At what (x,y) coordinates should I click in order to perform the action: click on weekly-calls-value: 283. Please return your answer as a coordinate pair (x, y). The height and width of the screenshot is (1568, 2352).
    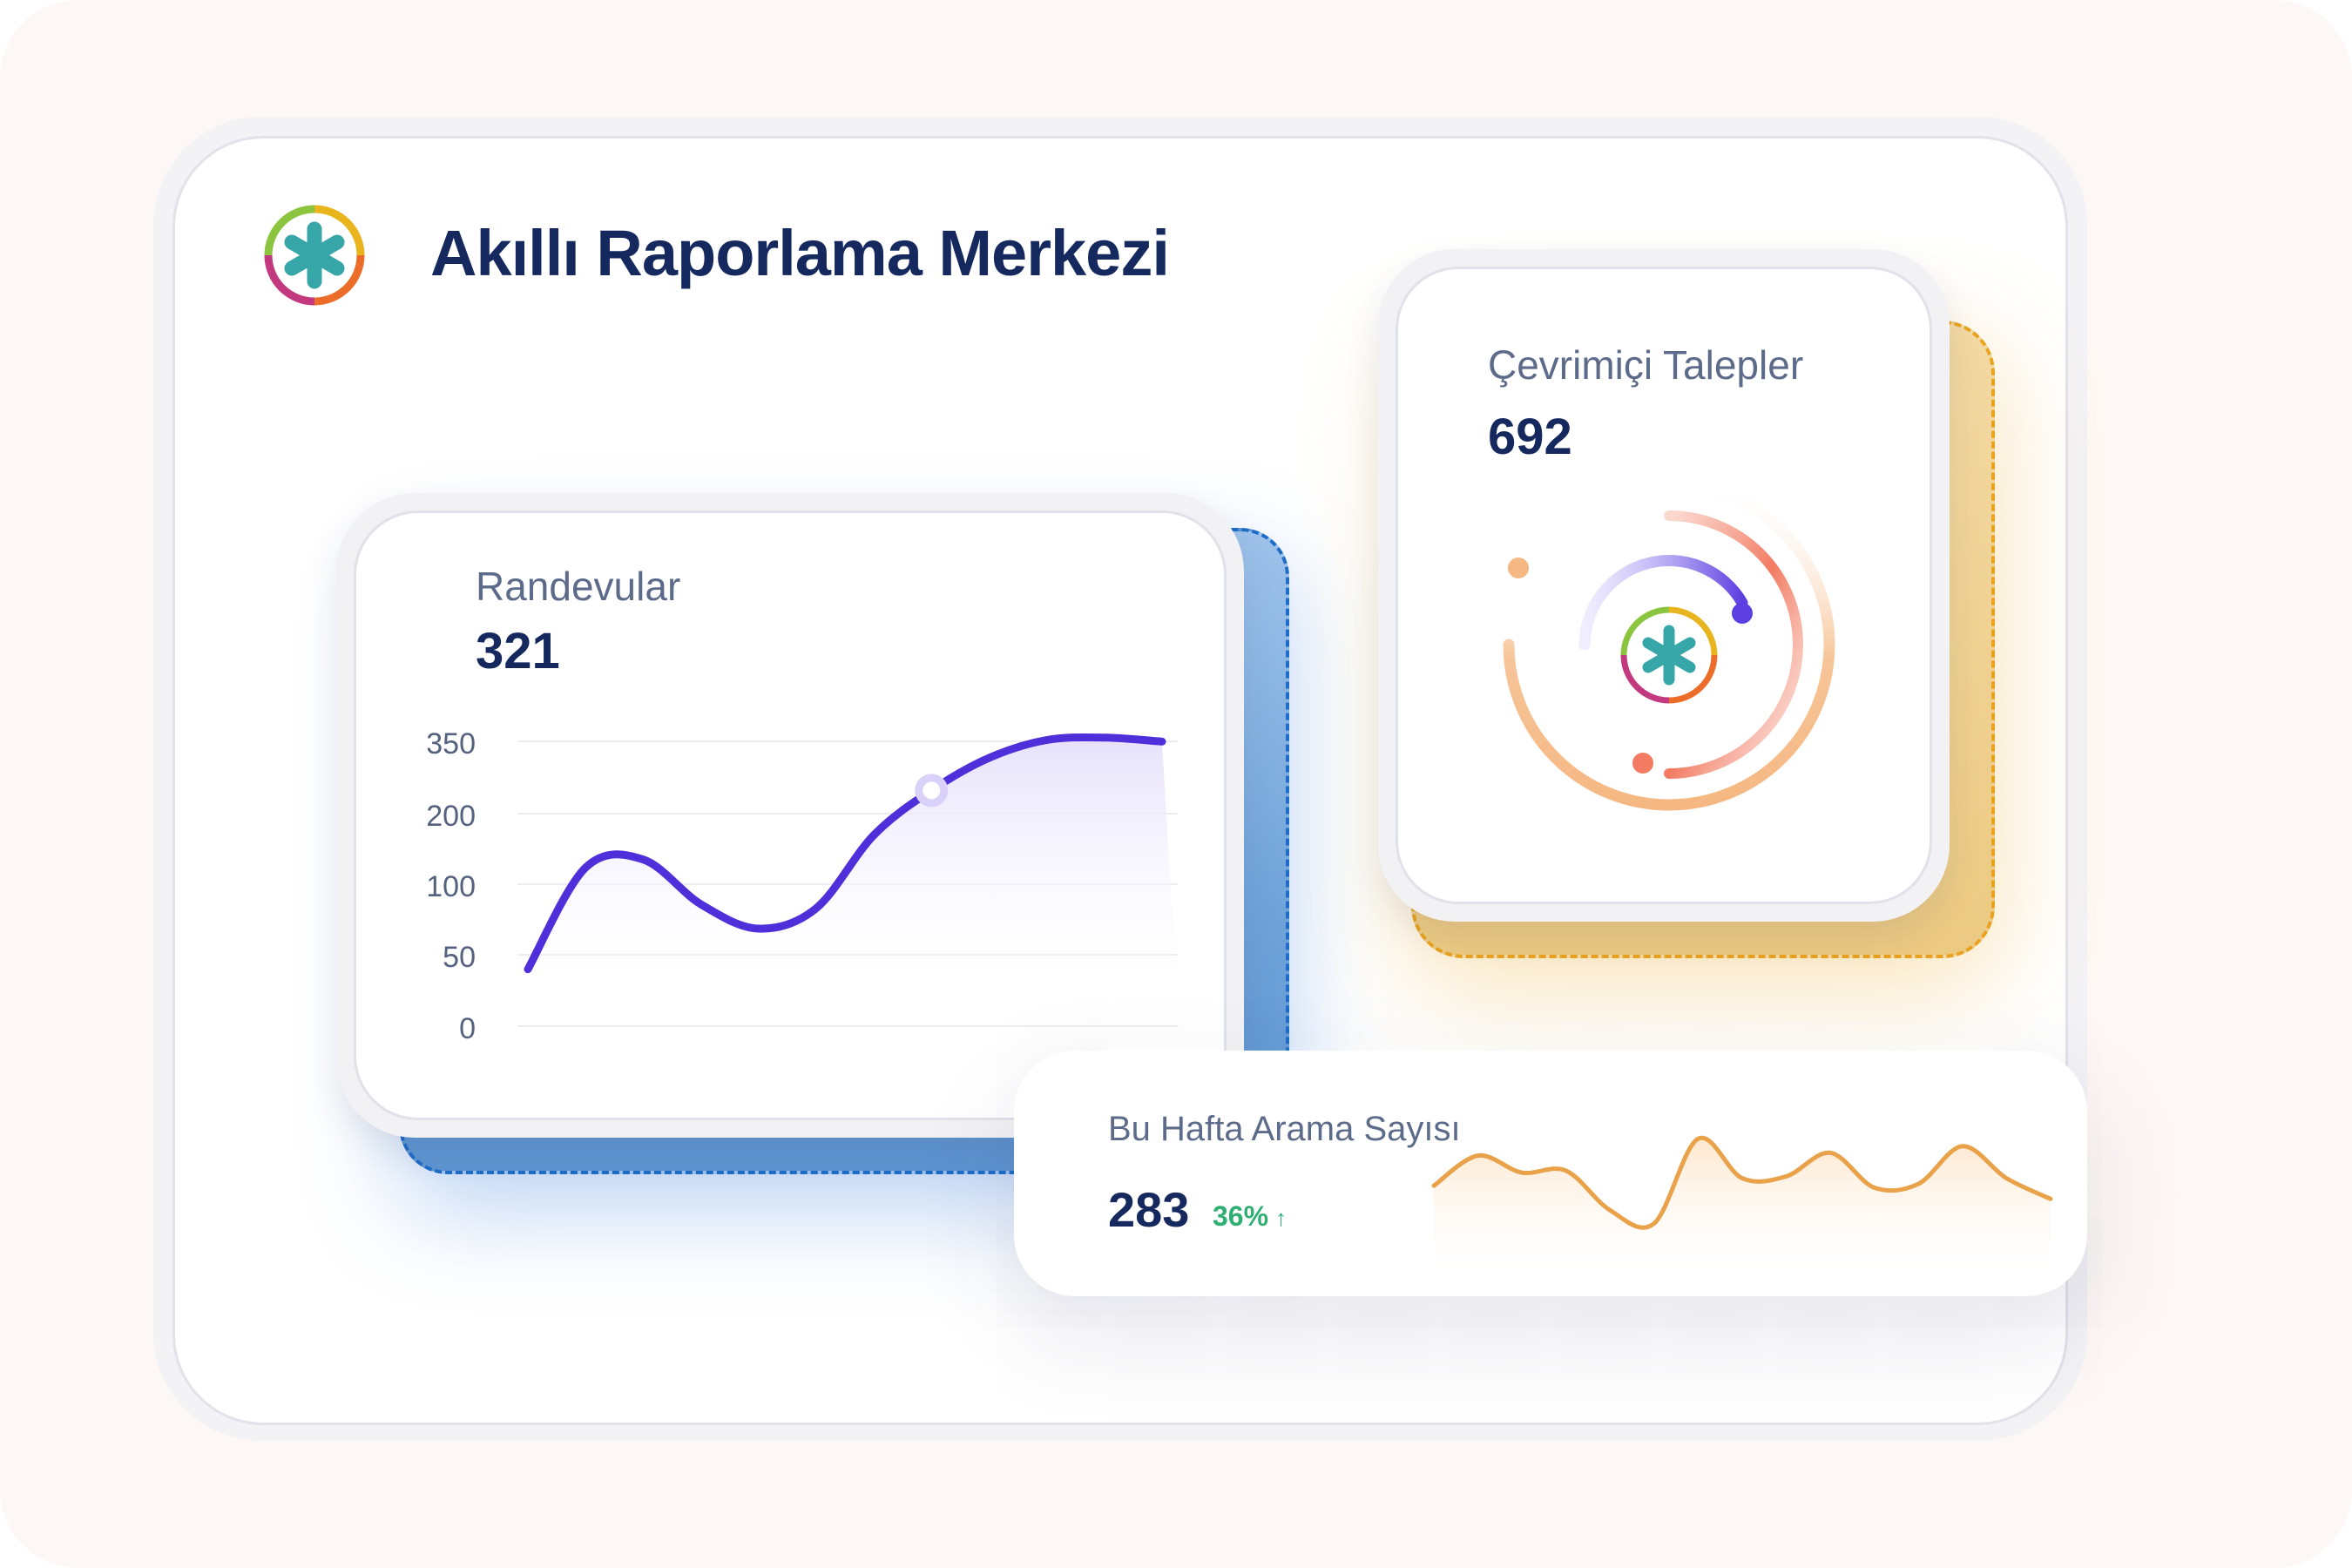
    Looking at the image, I should click on (1149, 1209).